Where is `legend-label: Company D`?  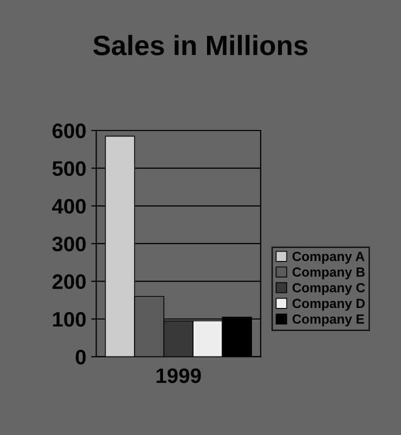
legend-label: Company D is located at coordinates (328, 304).